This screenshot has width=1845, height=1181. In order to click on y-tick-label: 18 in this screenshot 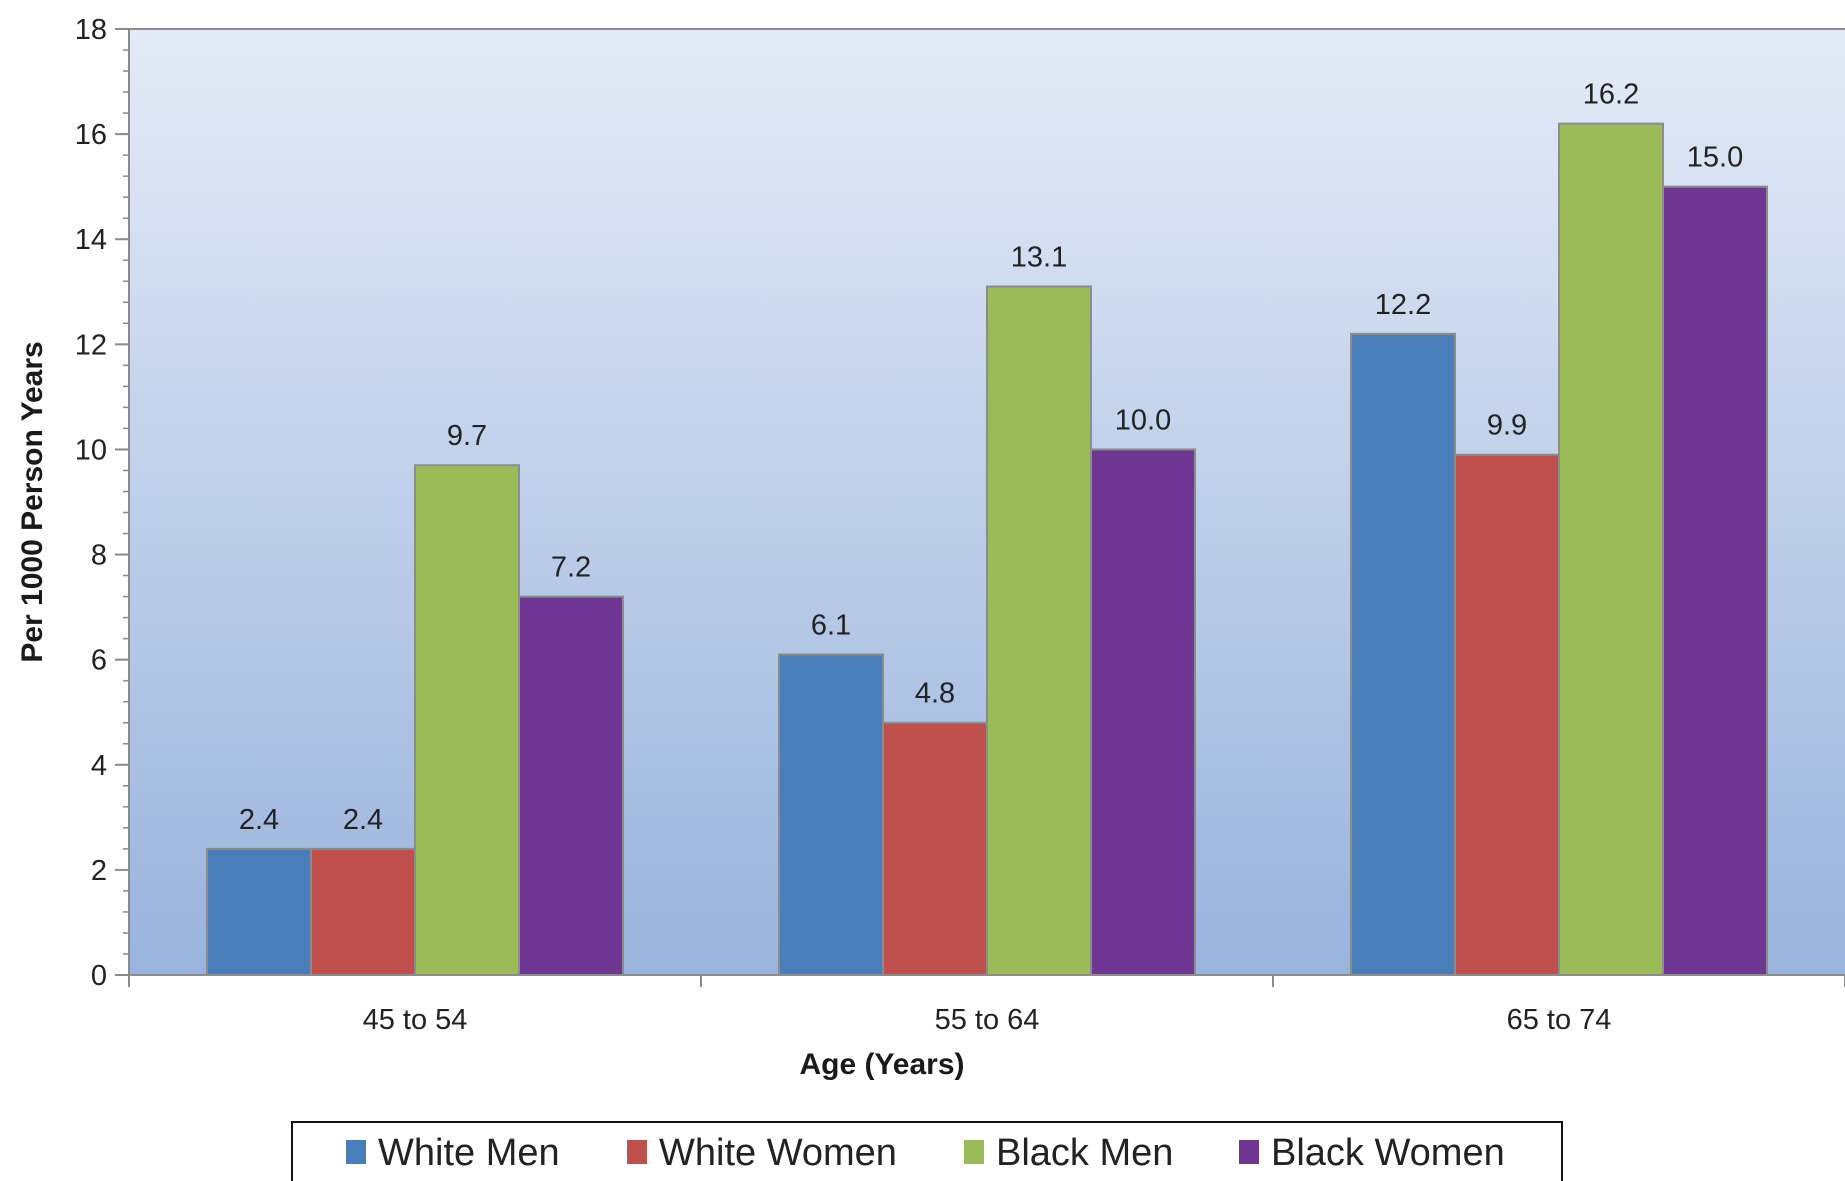, I will do `click(91, 30)`.